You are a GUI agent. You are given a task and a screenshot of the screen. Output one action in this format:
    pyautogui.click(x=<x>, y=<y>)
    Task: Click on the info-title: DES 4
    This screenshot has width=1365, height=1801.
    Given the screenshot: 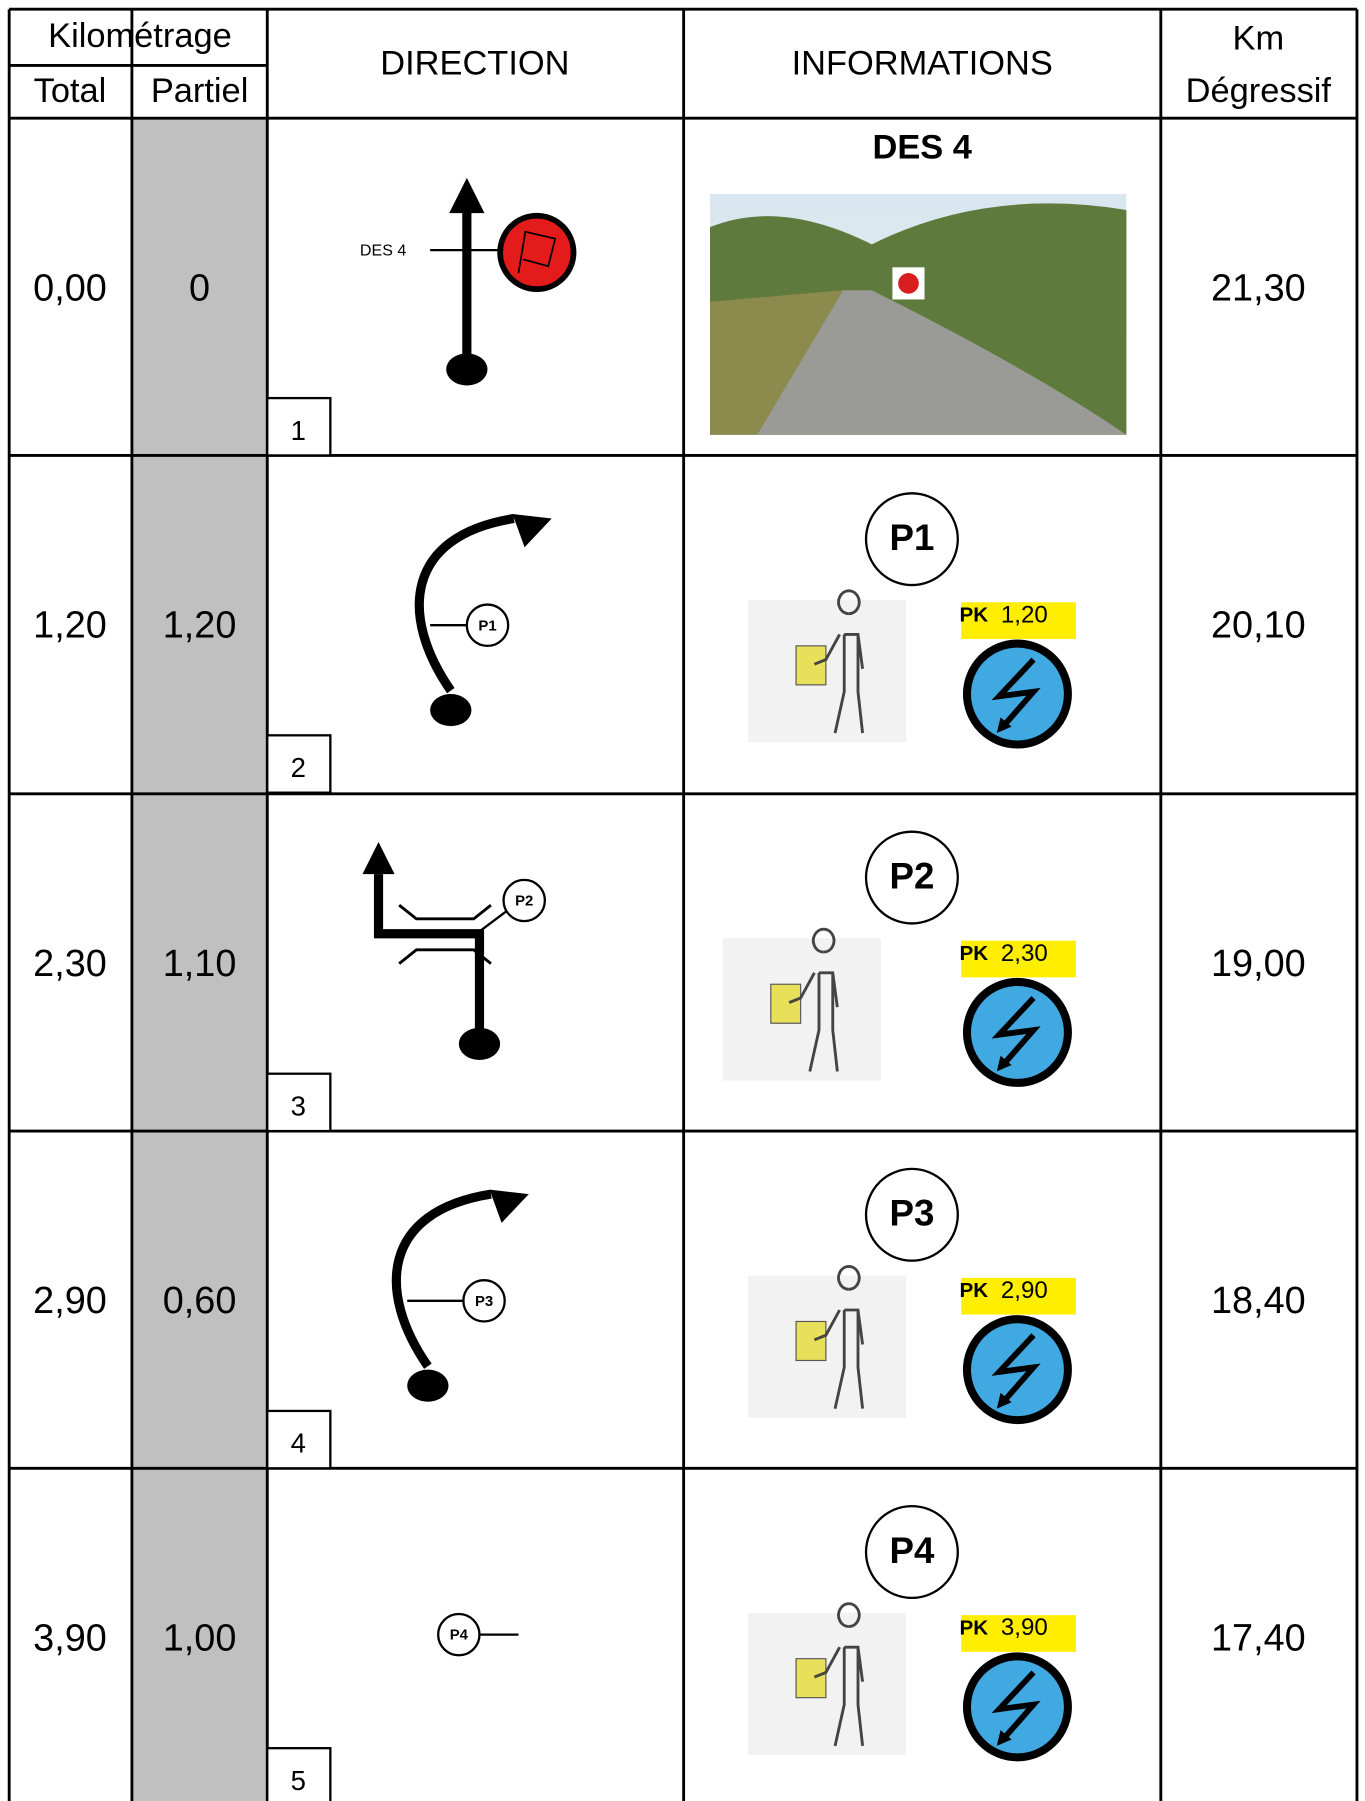 What is the action you would take?
    pyautogui.click(x=922, y=147)
    